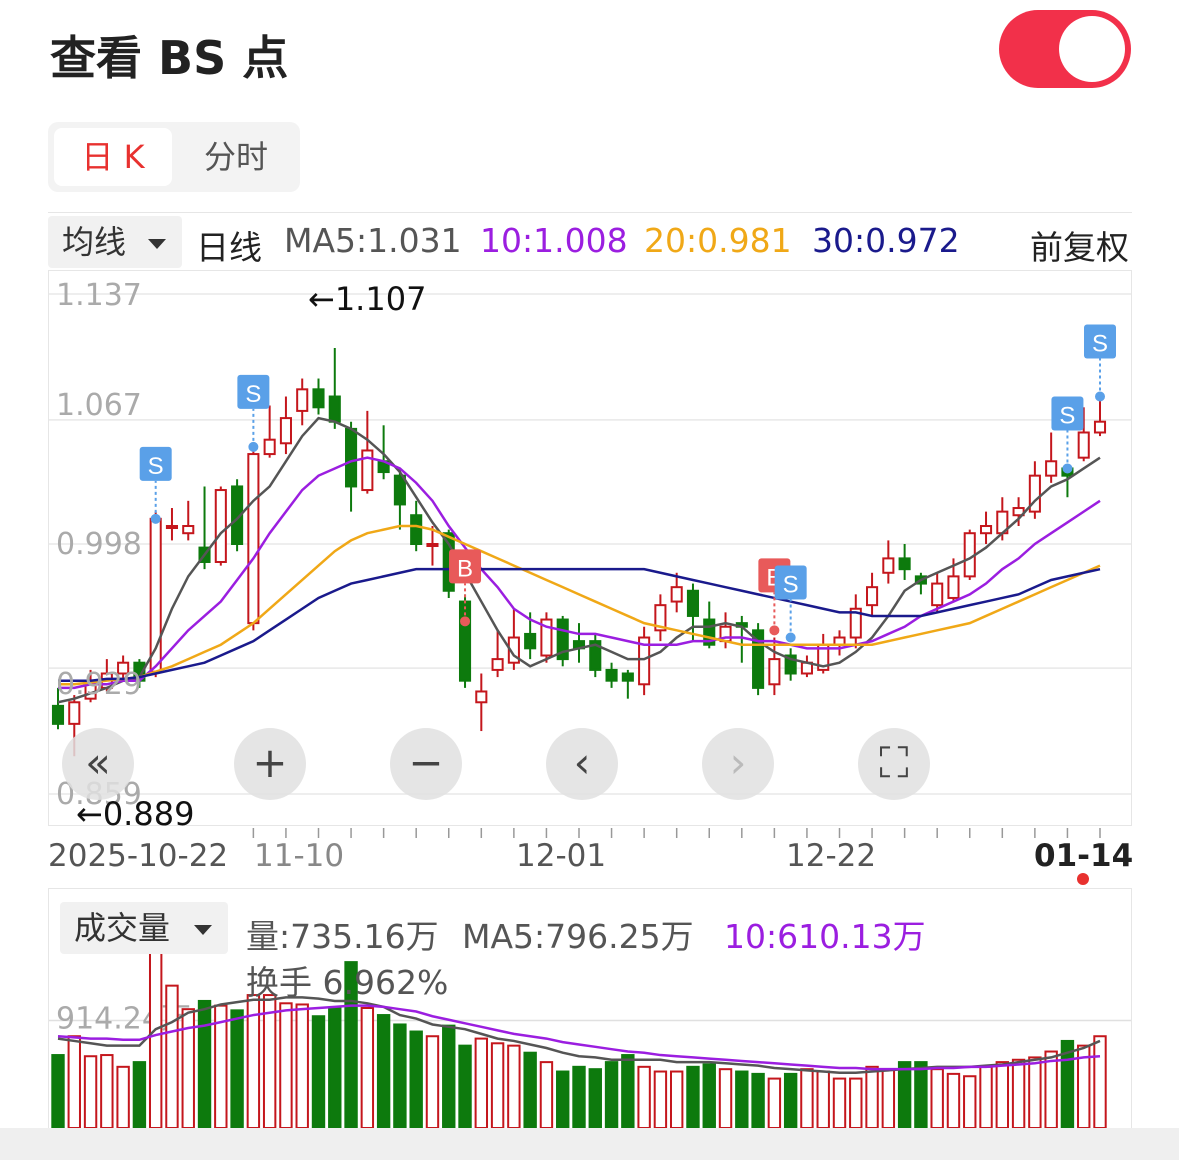 Image resolution: width=1179 pixels, height=1160 pixels. Describe the element at coordinates (1079, 247) in the screenshot. I see `adjust-mode-button: 前复权` at that location.